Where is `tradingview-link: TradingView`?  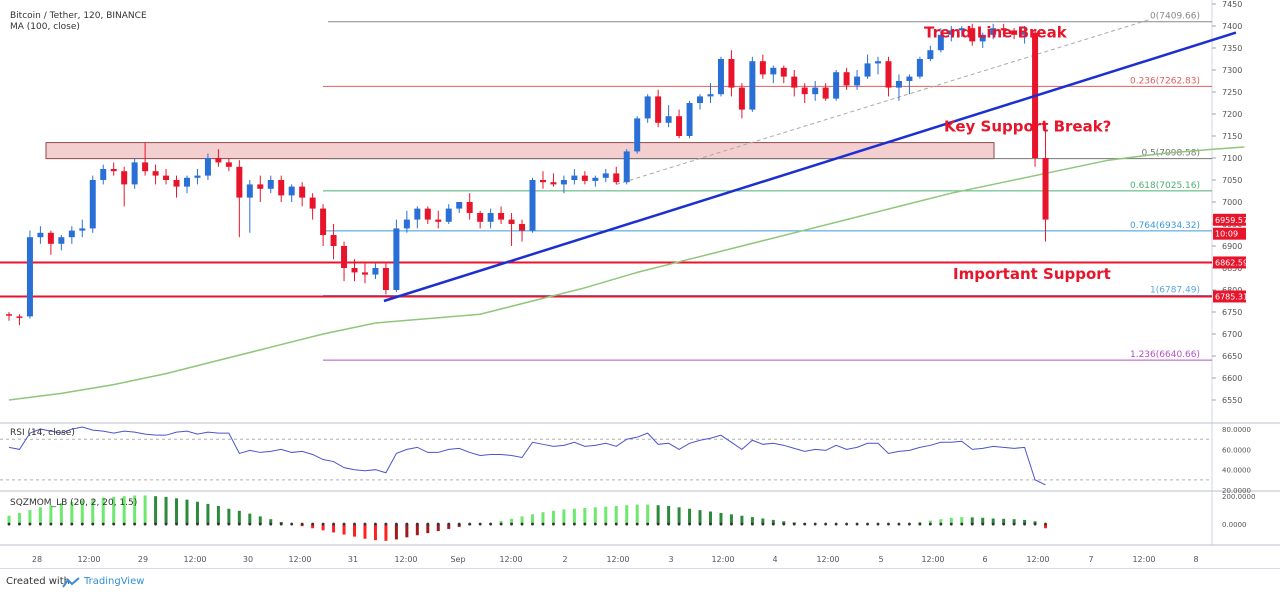 tradingview-link: TradingView is located at coordinates (114, 581).